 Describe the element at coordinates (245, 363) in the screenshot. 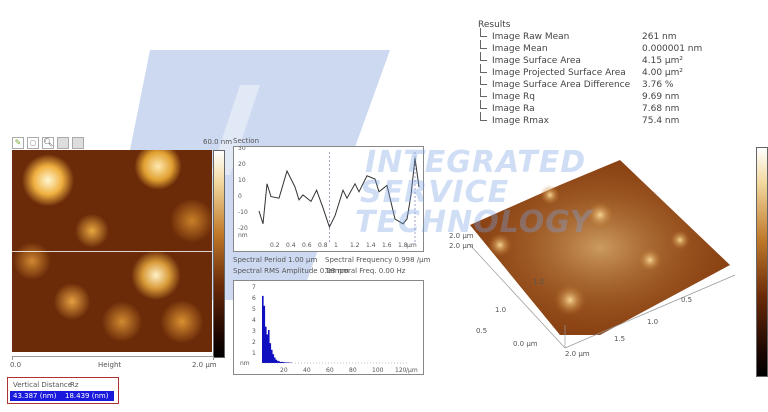

I see `y-unit: nm` at that location.